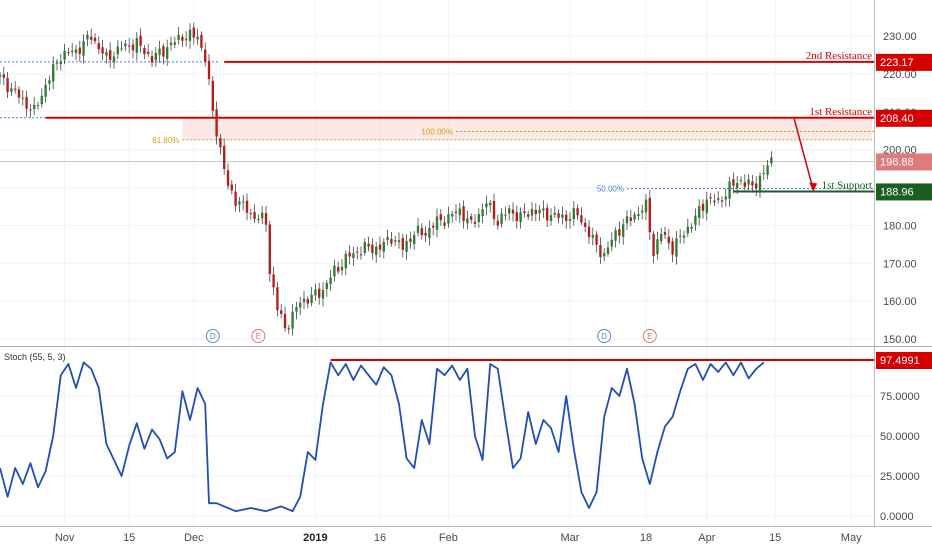 This screenshot has height=550, width=932. Describe the element at coordinates (448, 538) in the screenshot. I see `x-tick-label: Feb` at that location.